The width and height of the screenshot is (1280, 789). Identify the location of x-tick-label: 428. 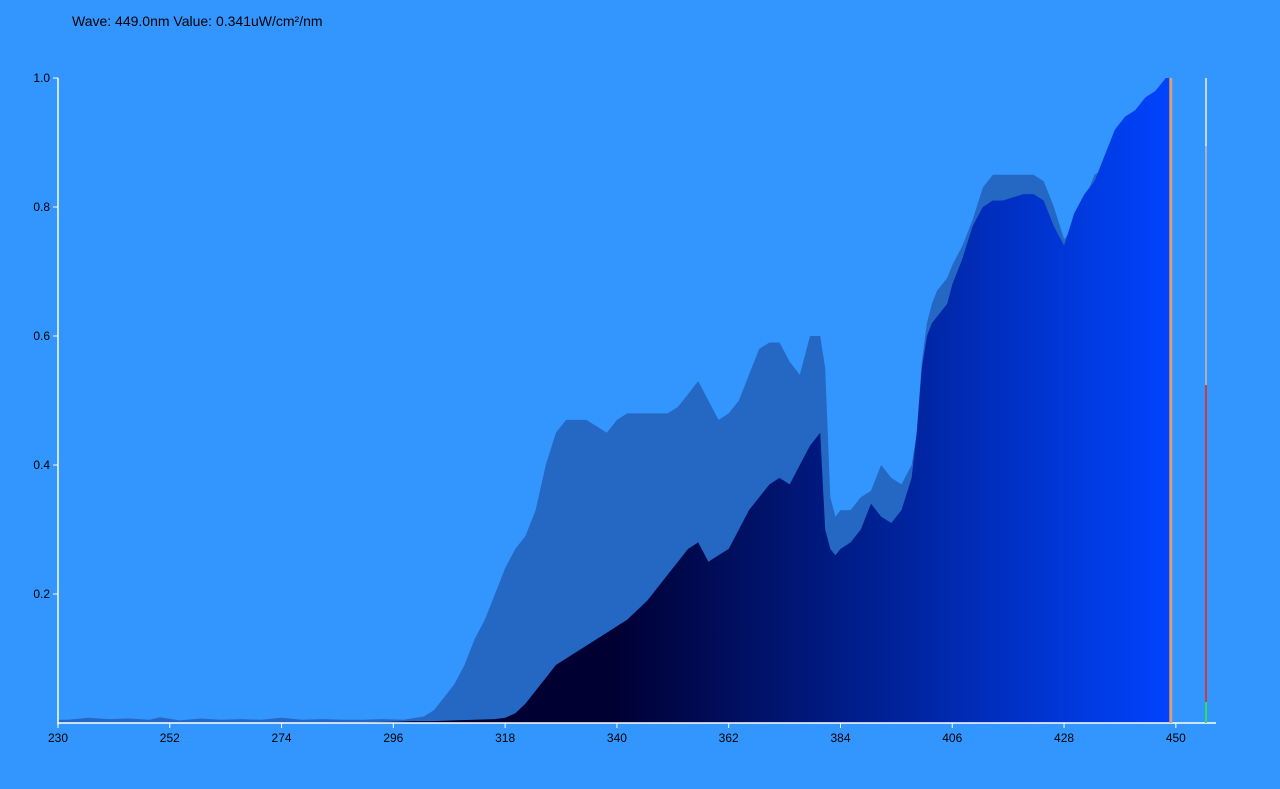
(1064, 738).